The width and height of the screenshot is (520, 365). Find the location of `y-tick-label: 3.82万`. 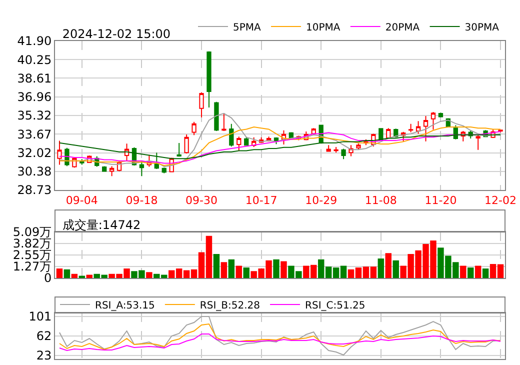

y-tick-label: 3.82万 is located at coordinates (32, 243).